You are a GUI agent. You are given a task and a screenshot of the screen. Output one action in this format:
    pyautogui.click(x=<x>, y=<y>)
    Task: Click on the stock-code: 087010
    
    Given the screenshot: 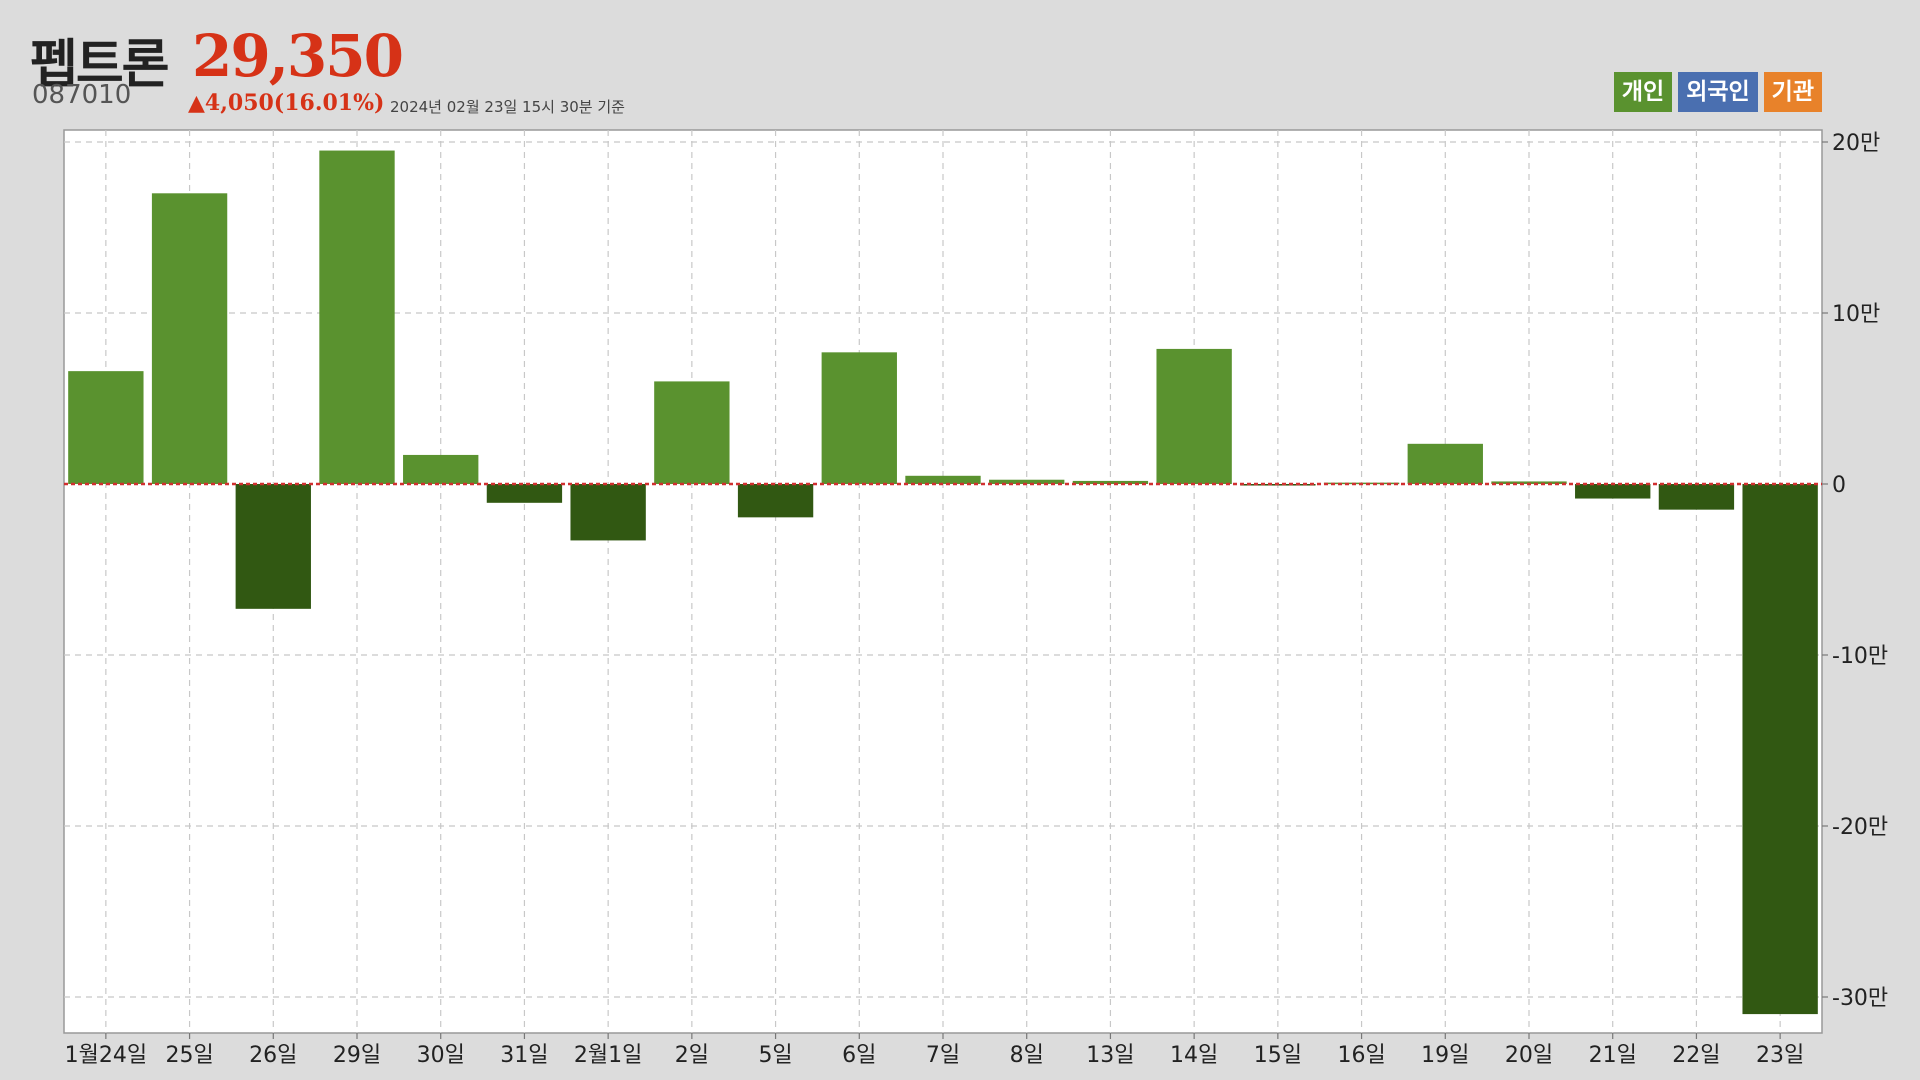 What is the action you would take?
    pyautogui.click(x=82, y=95)
    